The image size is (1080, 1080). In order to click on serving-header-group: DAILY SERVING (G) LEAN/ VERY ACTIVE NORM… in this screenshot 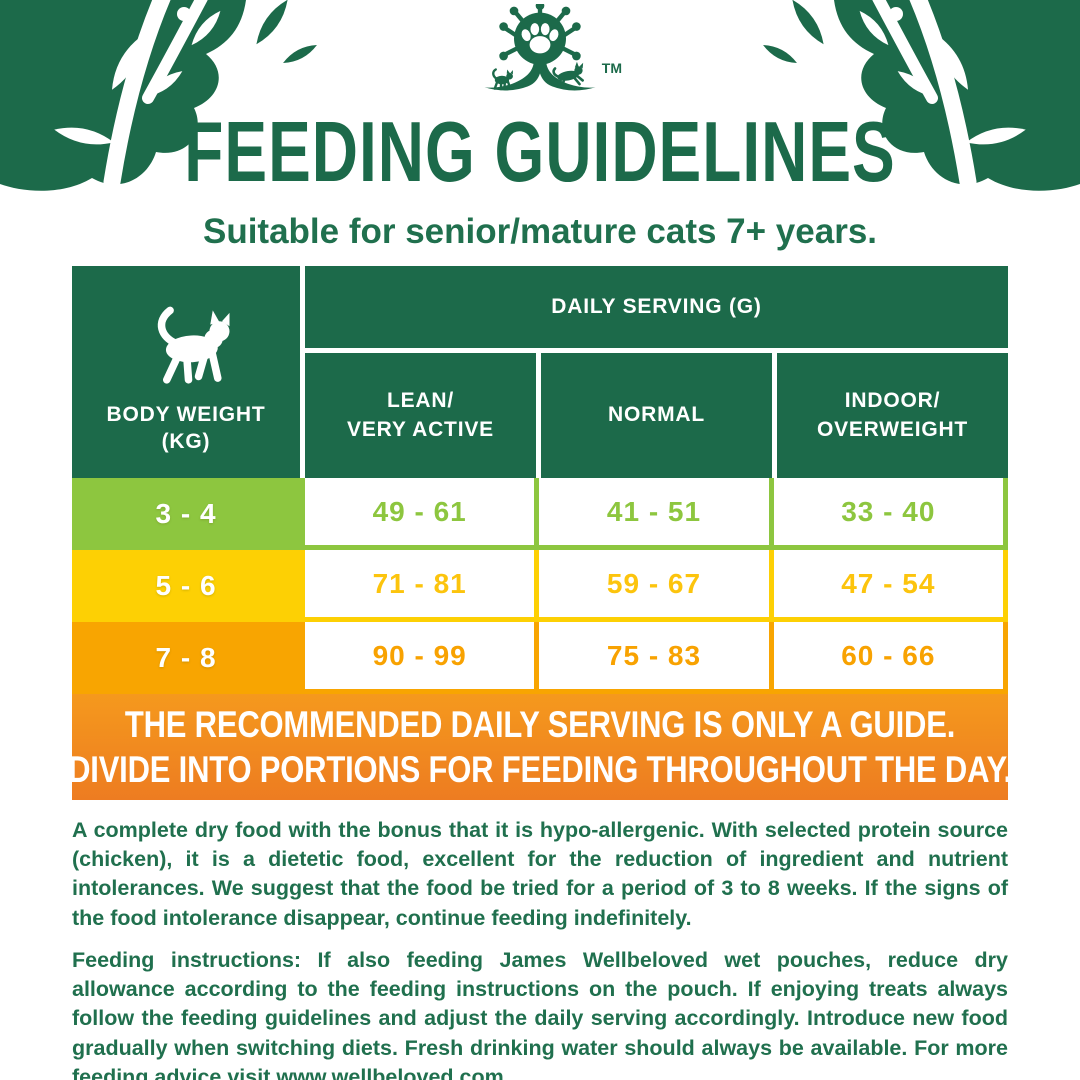, I will do `click(656, 372)`.